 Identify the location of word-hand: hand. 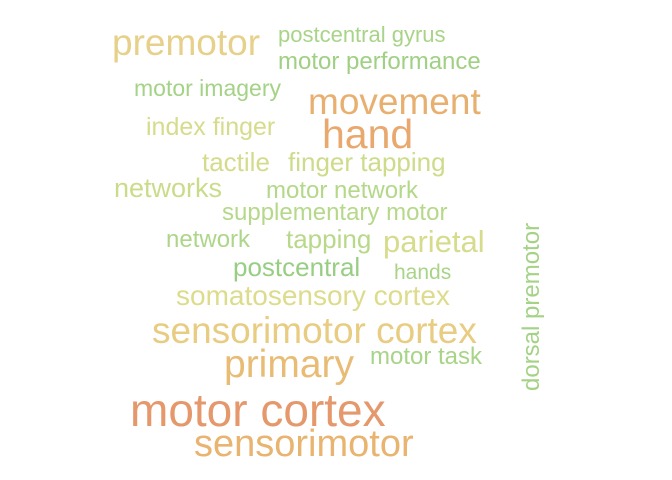
(368, 134).